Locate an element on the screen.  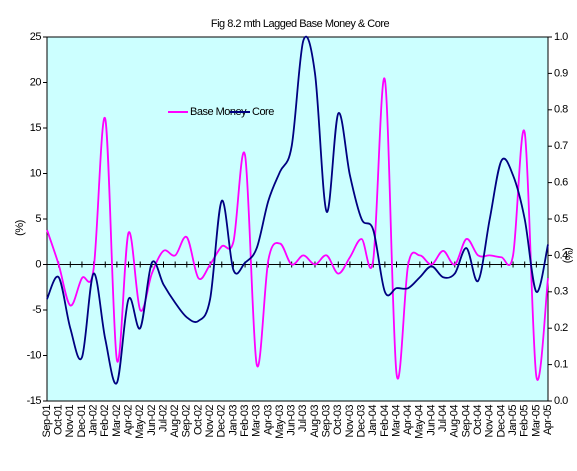
x-tick-label: Aug-04 is located at coordinates (455, 421).